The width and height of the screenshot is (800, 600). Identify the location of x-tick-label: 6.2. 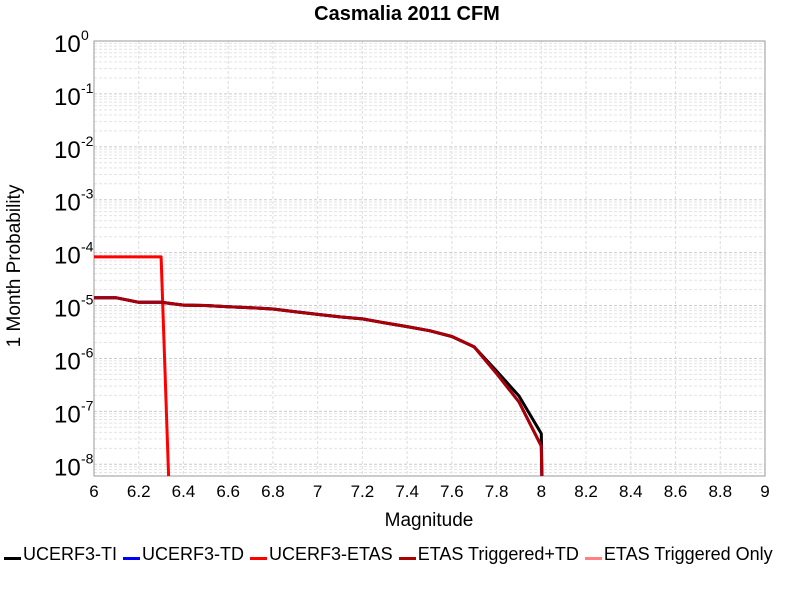
(139, 491).